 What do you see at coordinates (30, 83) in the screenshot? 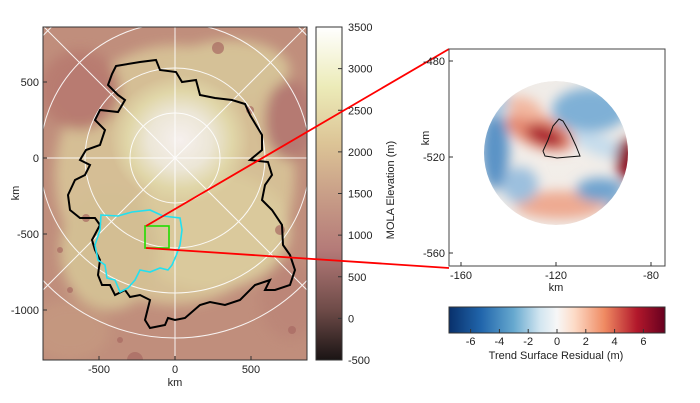
I see `y-tick-label: 500` at bounding box center [30, 83].